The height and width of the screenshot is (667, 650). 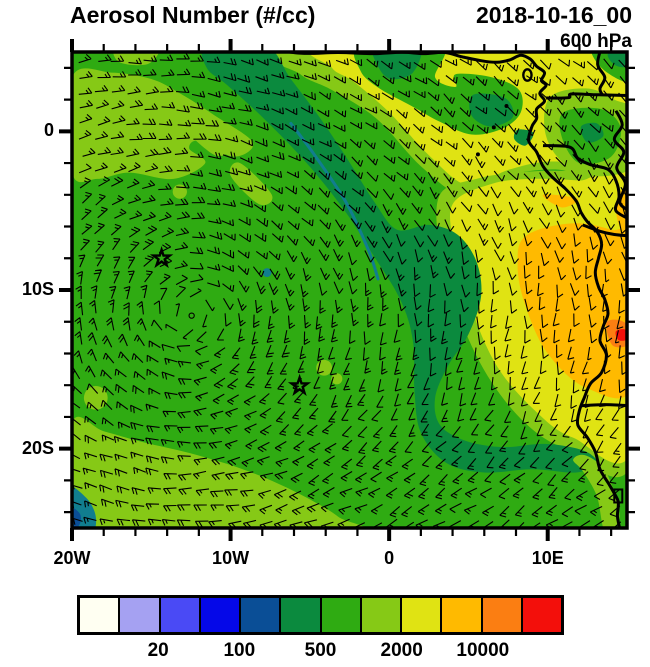 I want to click on y-tick-label: 10S, so click(x=37, y=289).